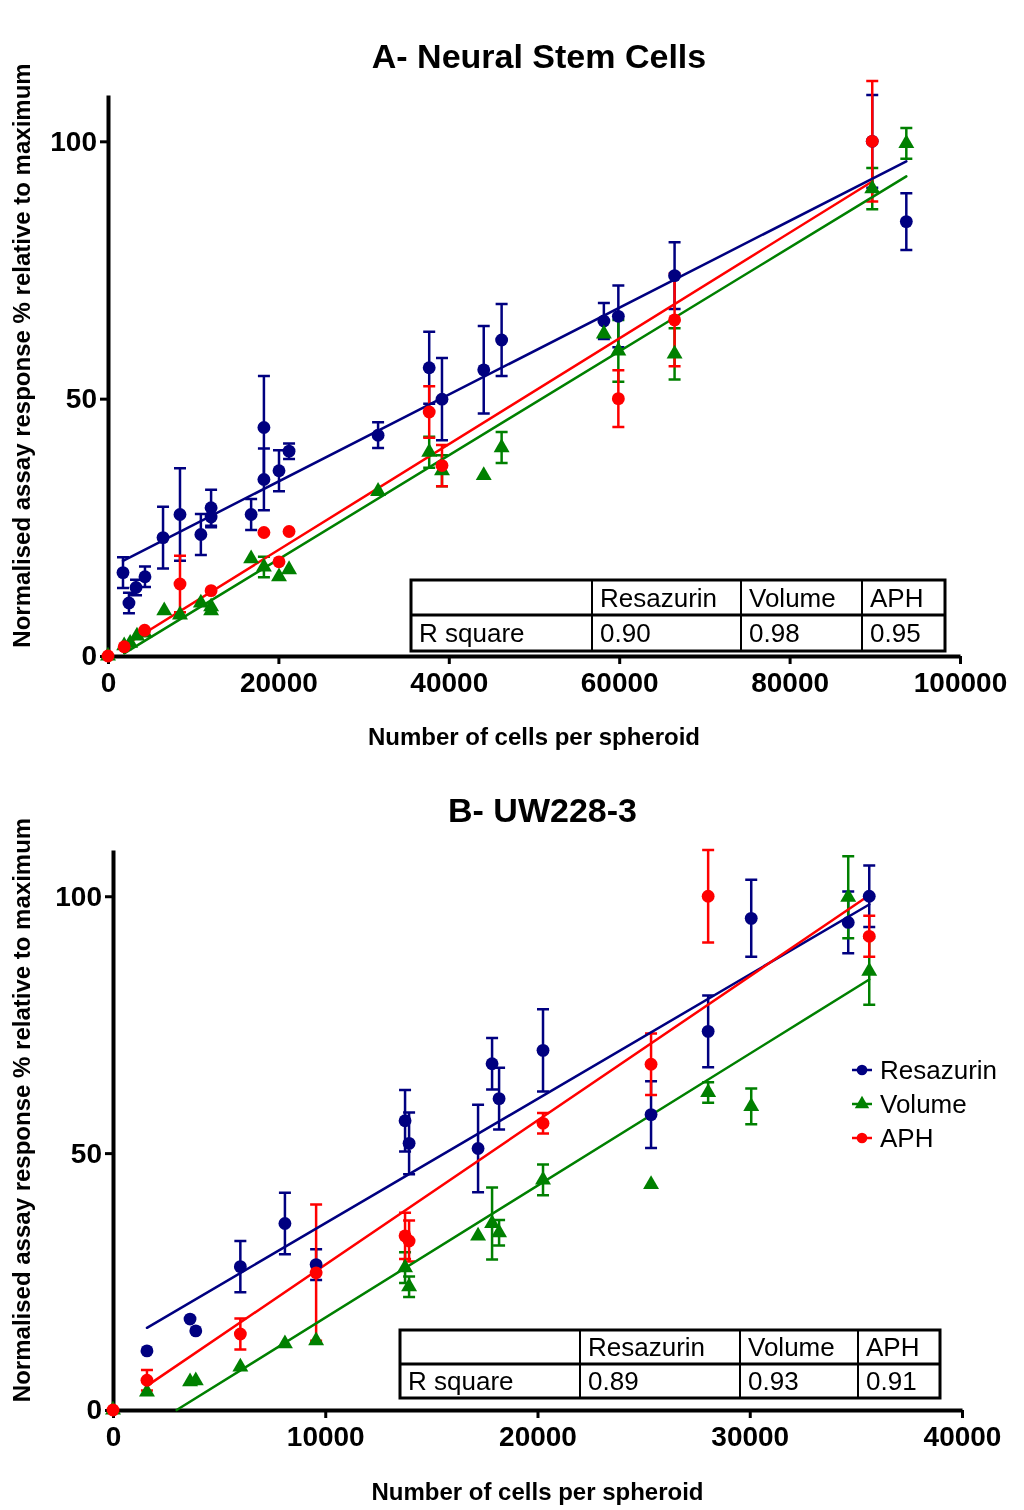 The image size is (1024, 1510). I want to click on x-tick-label: 30000, so click(750, 1437).